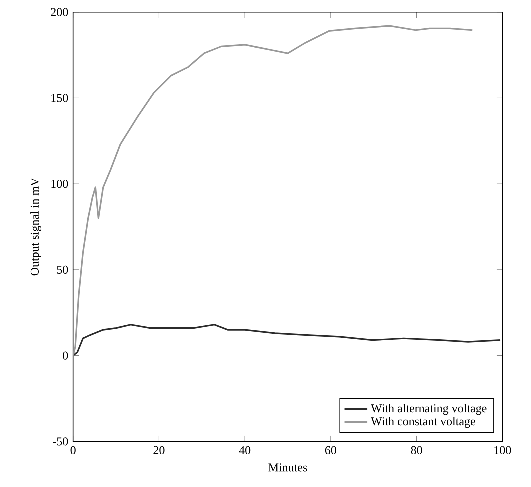  I want to click on y-tick-label: 0, so click(65, 356).